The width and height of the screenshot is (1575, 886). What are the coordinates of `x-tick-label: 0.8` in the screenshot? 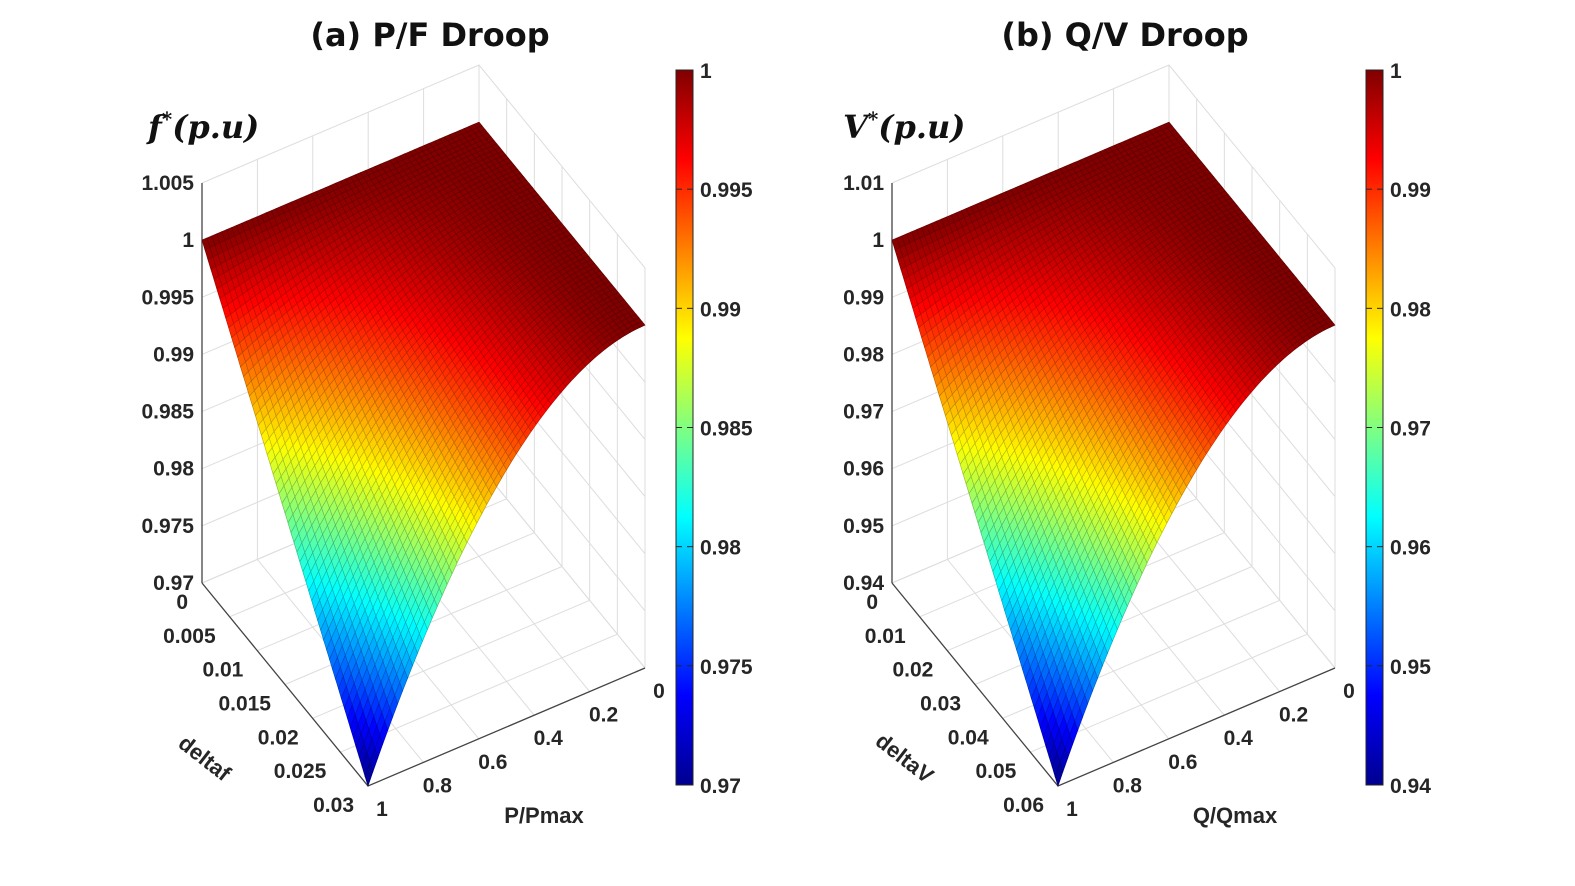 It's located at (438, 785).